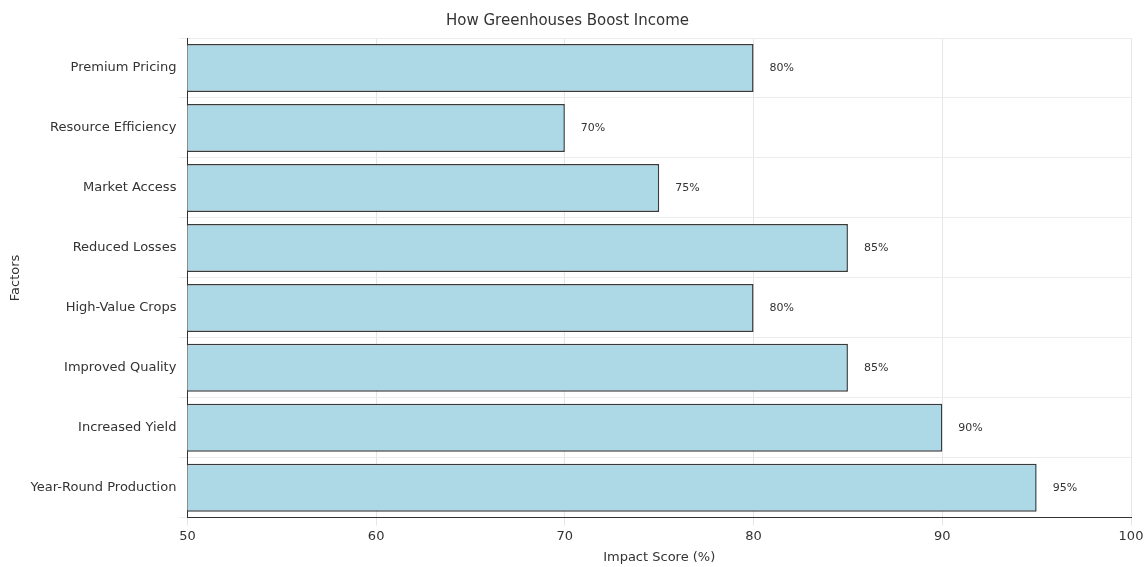 The height and width of the screenshot is (567, 1147). What do you see at coordinates (659, 556) in the screenshot?
I see `x-axis-title: Impact Score (%)` at bounding box center [659, 556].